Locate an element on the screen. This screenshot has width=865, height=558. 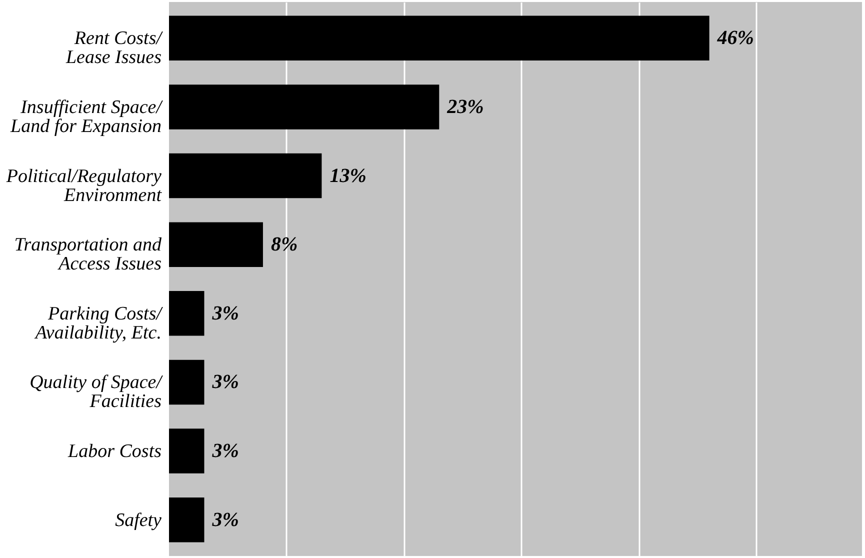
data-label: 46% is located at coordinates (735, 38).